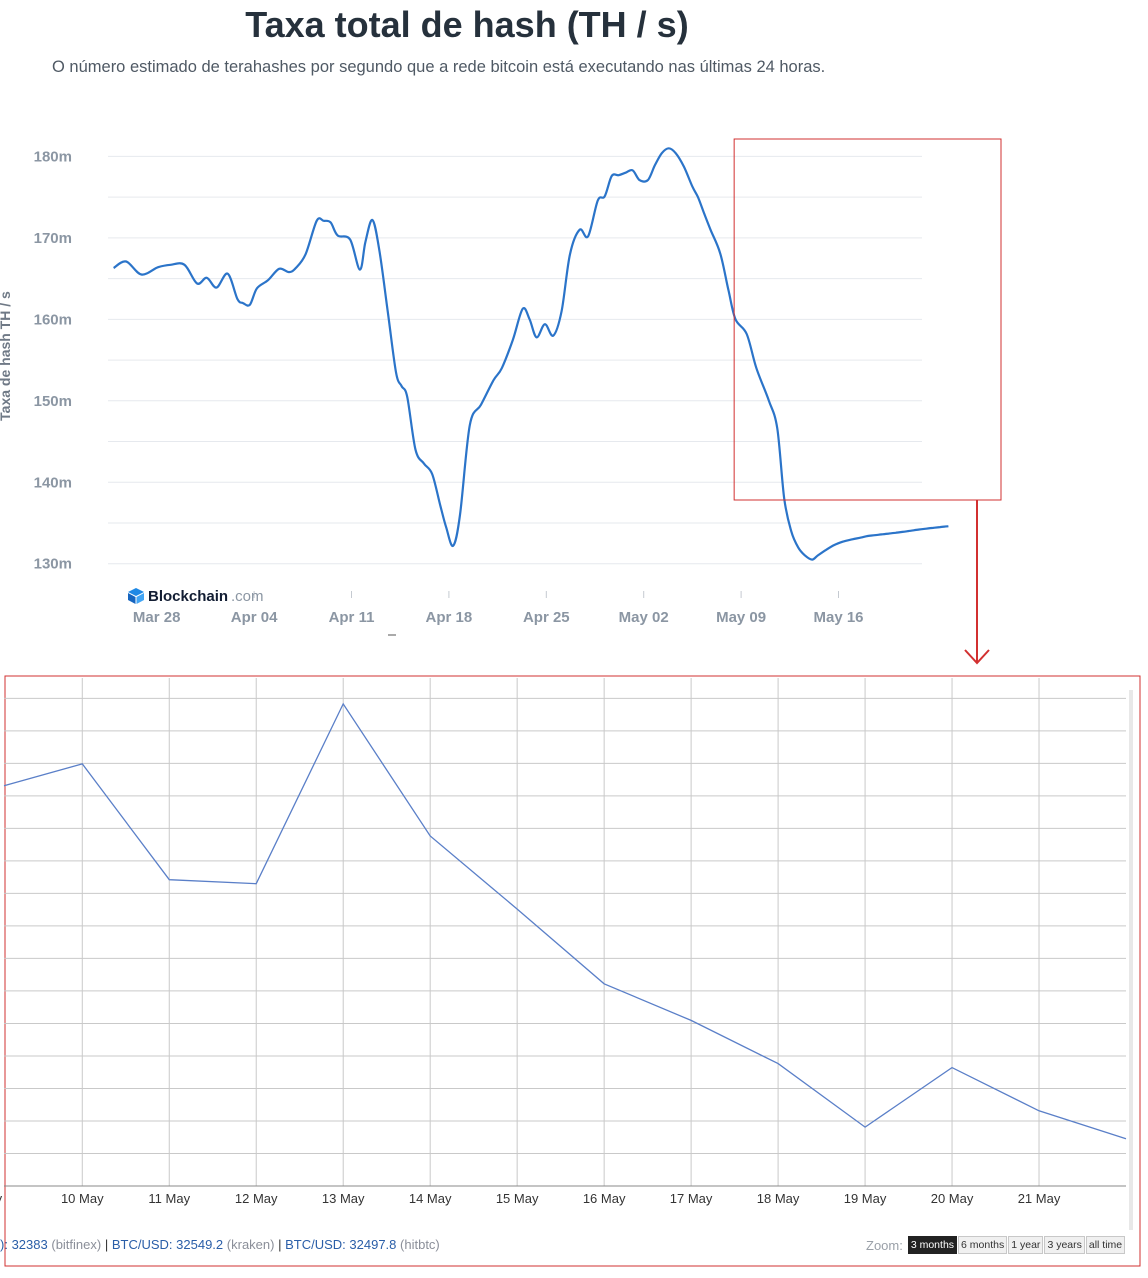  Describe the element at coordinates (420, 1244) in the screenshot. I see `ticker-exchange: (hitbtc)` at that location.